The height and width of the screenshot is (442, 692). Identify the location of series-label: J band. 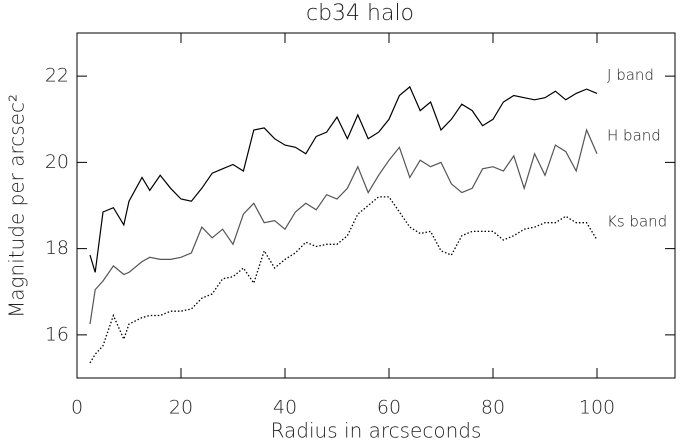
(630, 75).